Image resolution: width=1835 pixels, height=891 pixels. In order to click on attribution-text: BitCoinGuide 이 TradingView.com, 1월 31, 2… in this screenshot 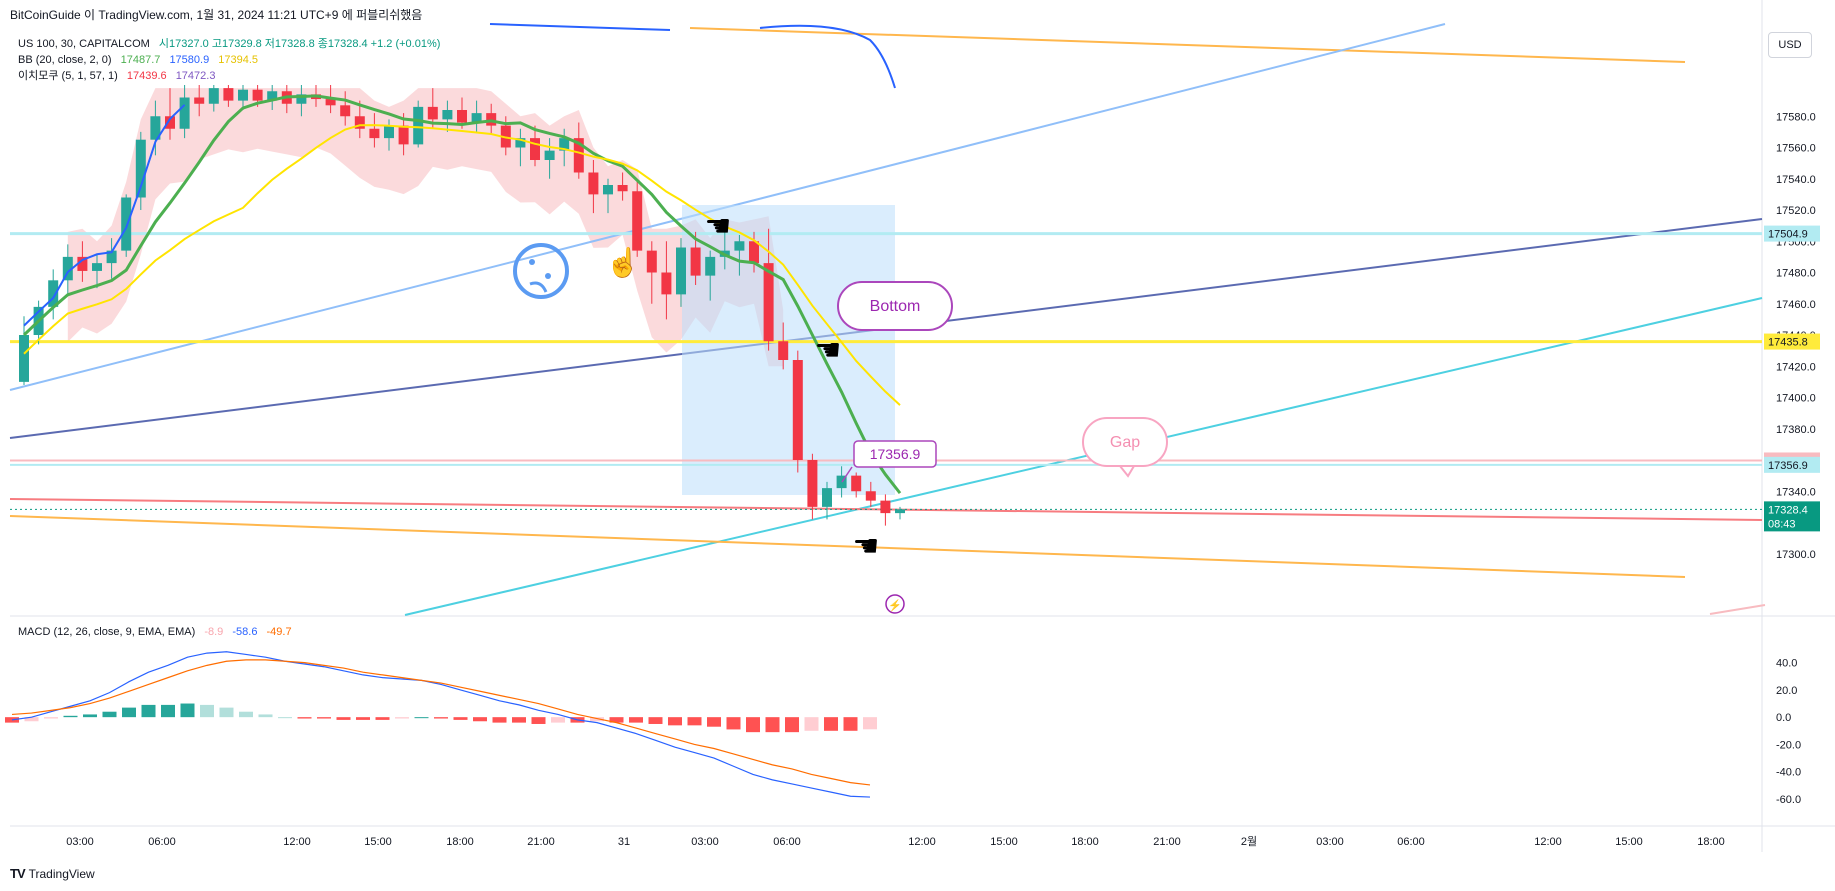, I will do `click(216, 15)`.